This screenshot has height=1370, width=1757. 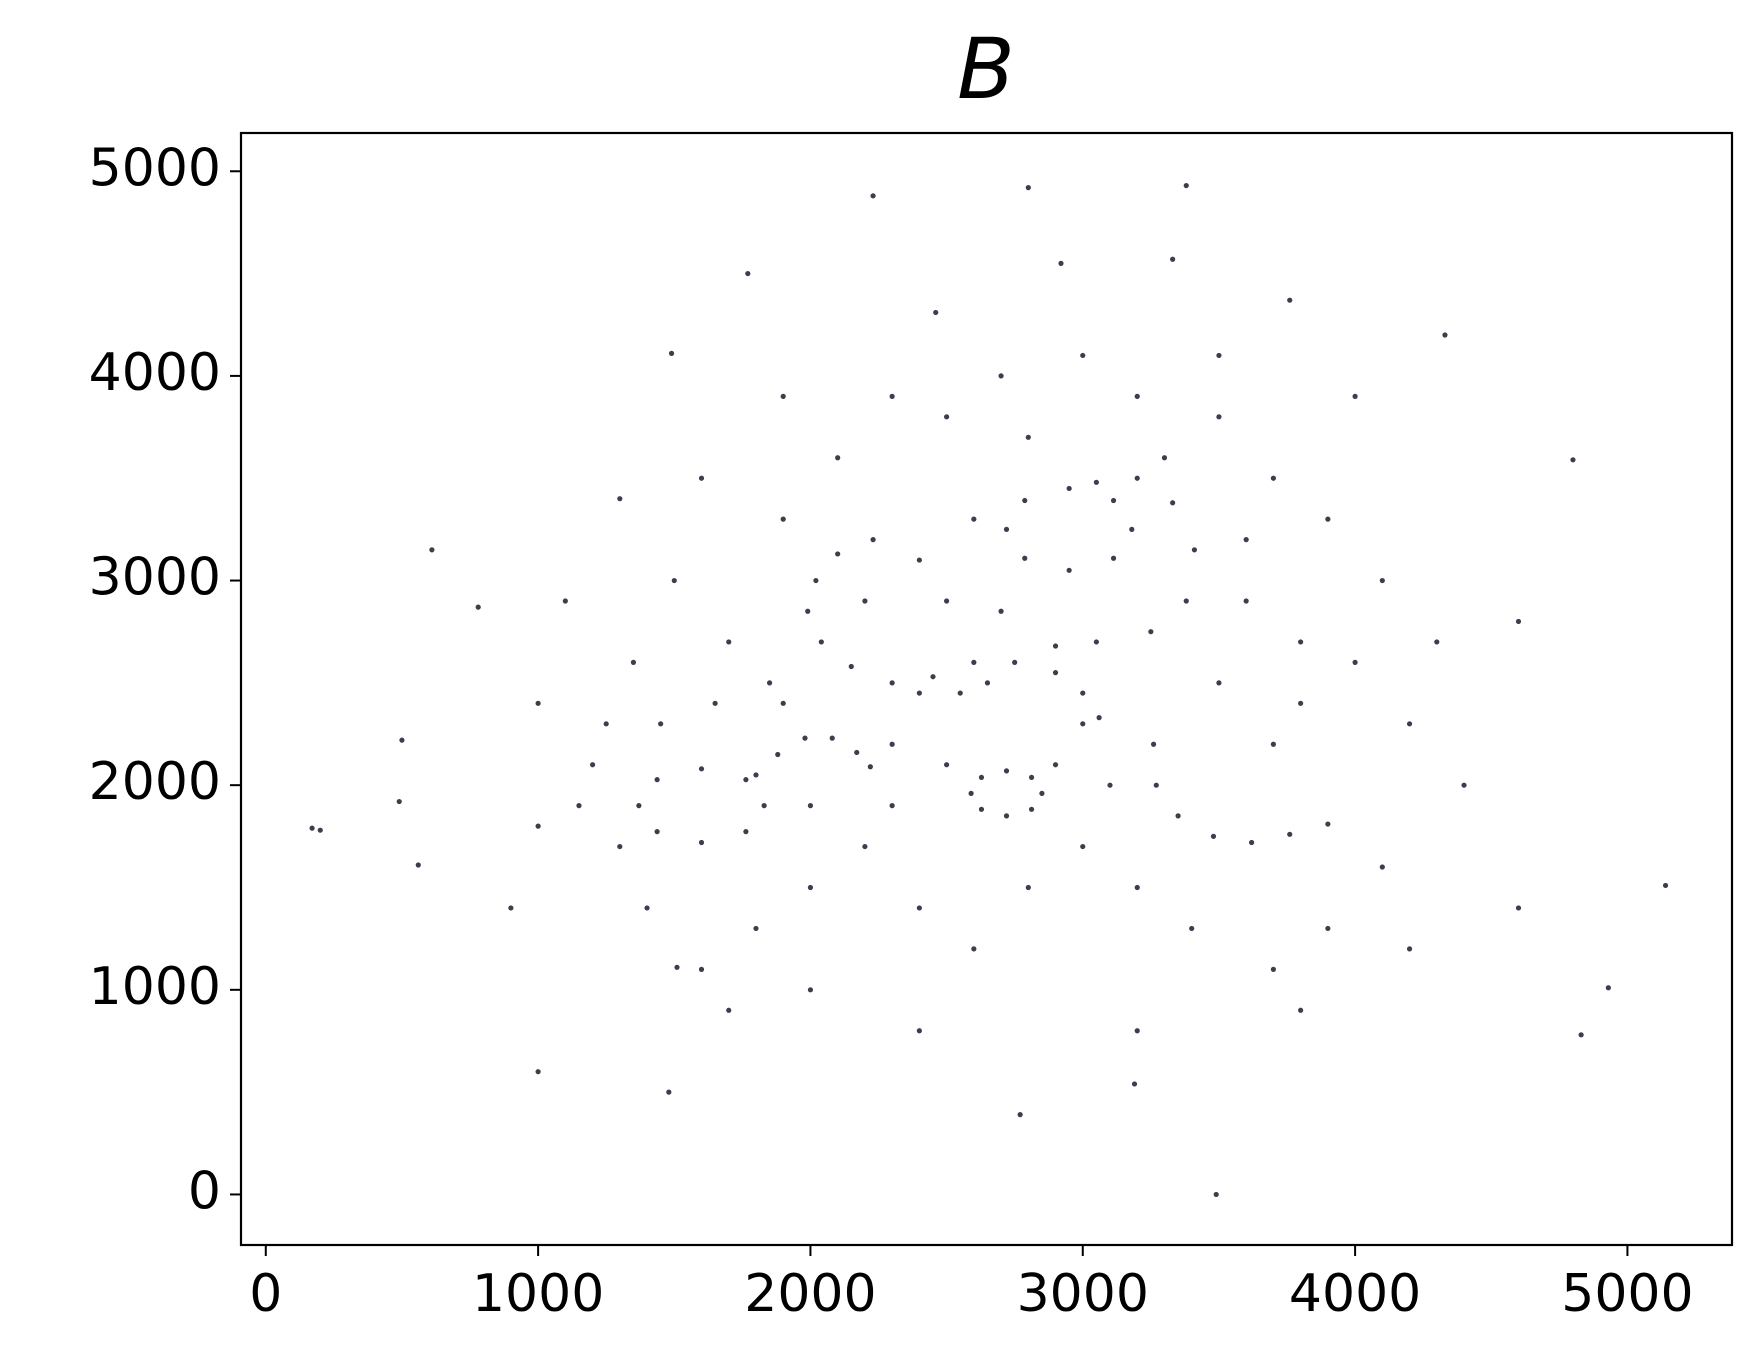 I want to click on x-tick-label: 1000, so click(x=538, y=1294).